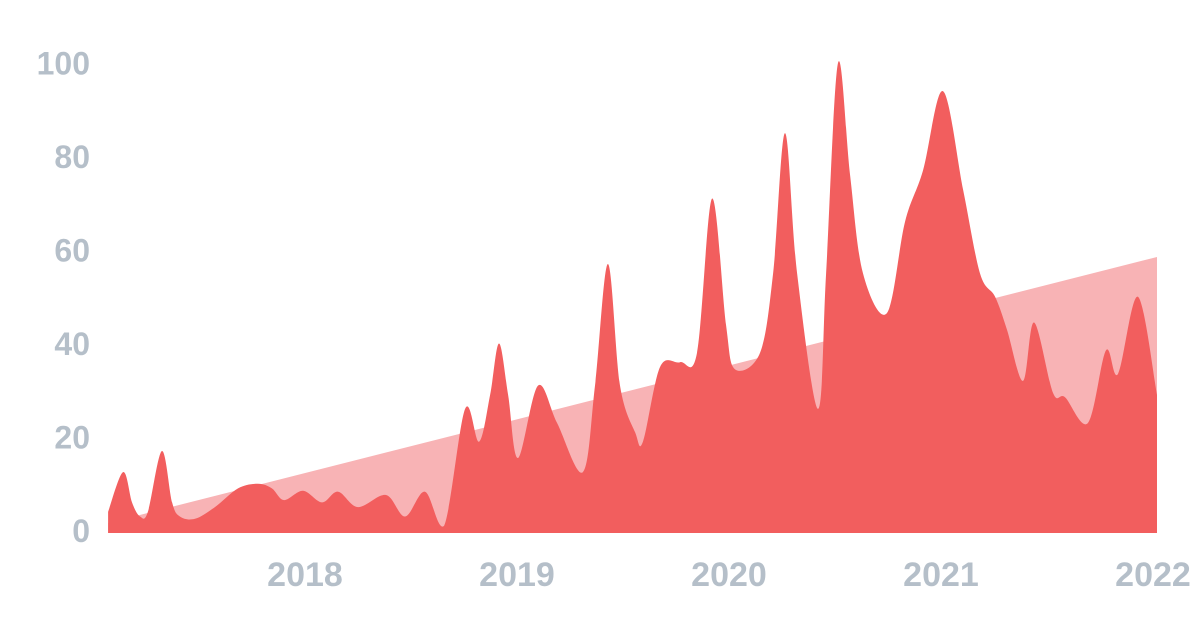  What do you see at coordinates (1153, 575) in the screenshot?
I see `x-axis-tick-label-2022: 2022` at bounding box center [1153, 575].